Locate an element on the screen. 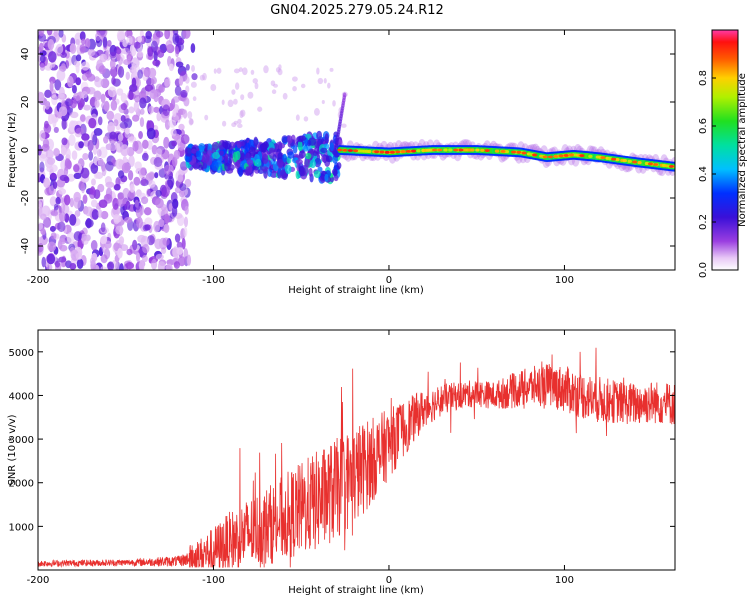 This screenshot has width=750, height=600. snr-x-label: Height of straight line (km) is located at coordinates (356, 590).